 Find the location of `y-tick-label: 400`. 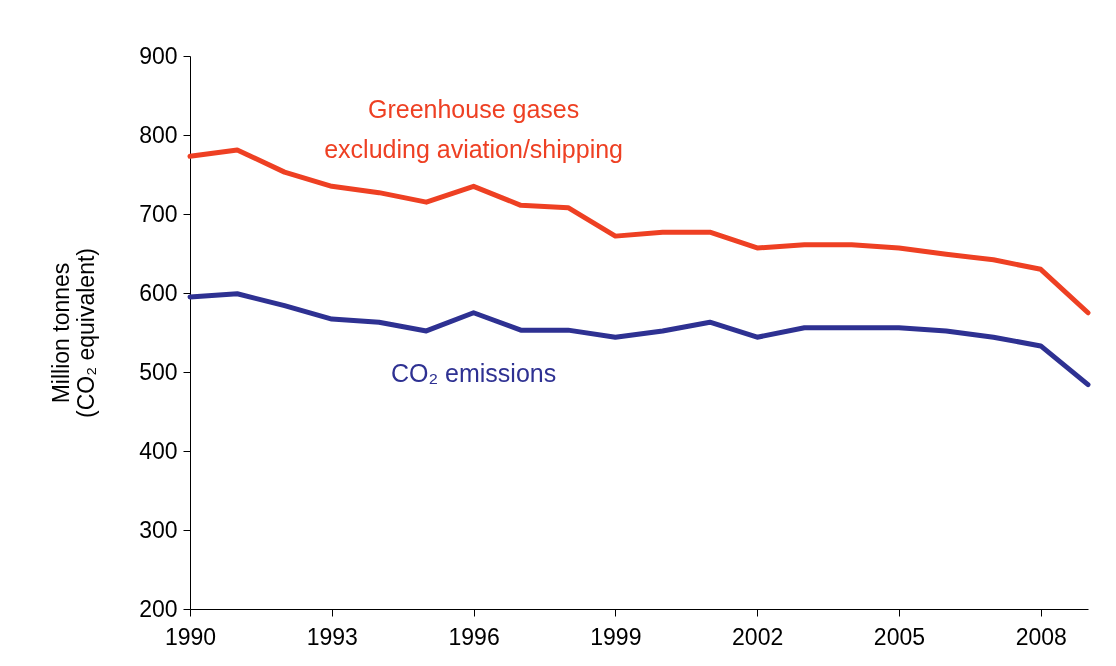

y-tick-label: 400 is located at coordinates (158, 450).